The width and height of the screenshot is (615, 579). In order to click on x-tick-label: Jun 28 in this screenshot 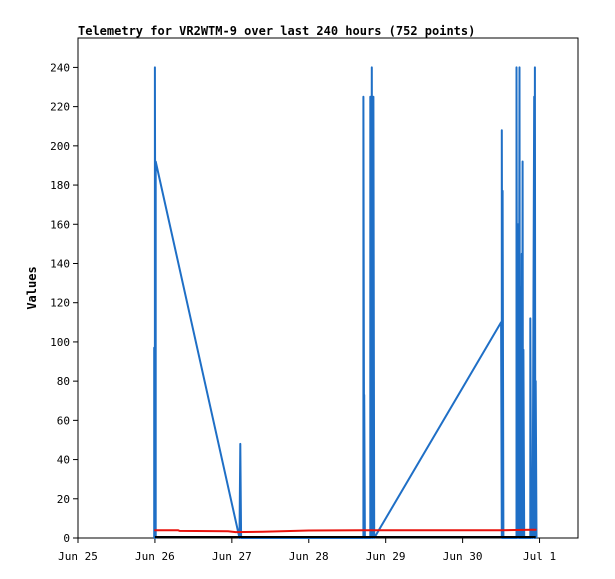, I will do `click(309, 556)`.